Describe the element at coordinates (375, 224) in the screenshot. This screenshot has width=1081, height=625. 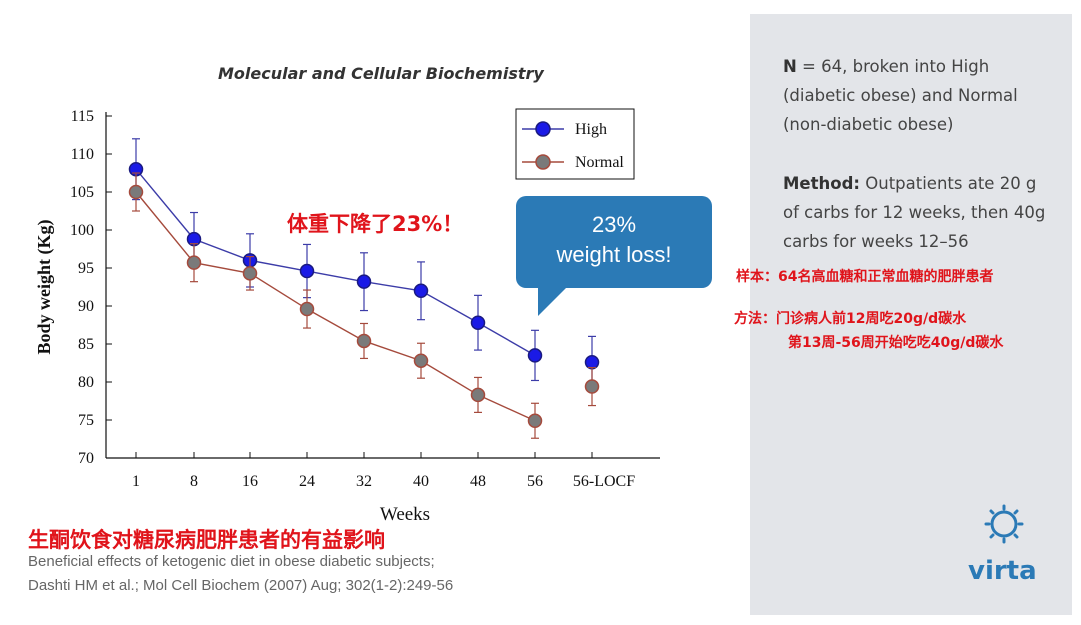
I see `cn-weight-loss-annotation: 体重下降了23%！` at that location.